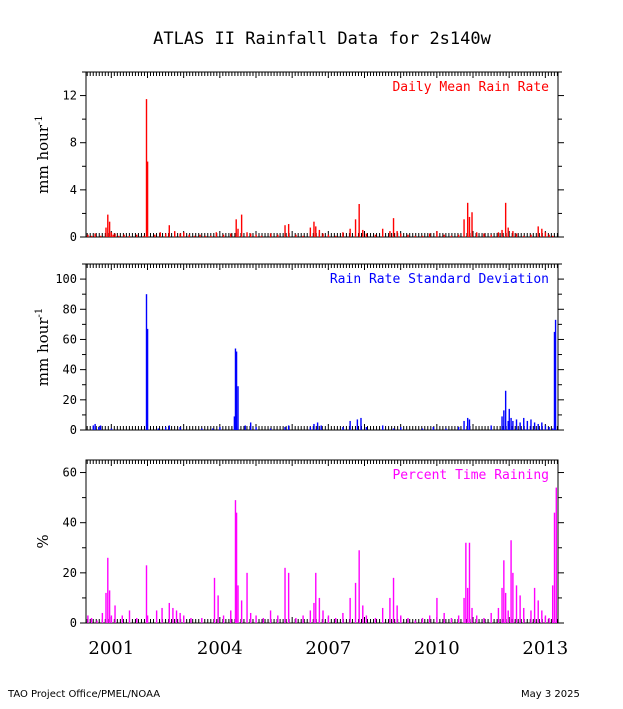  I want to click on y-tick-label: 20, so click(70, 400).